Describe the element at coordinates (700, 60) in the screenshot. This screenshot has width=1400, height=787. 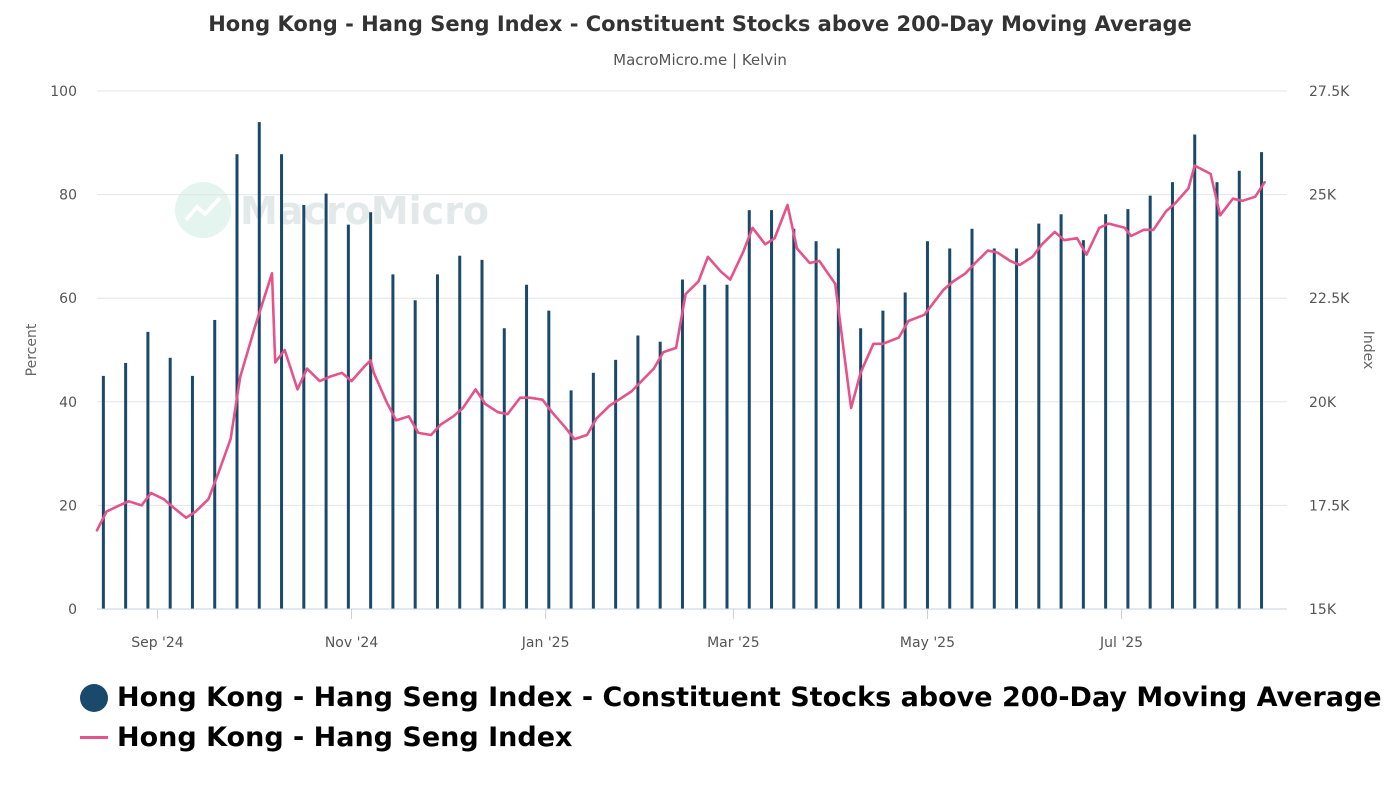
I see `chart-subtitle: MacroMicro.me | Kelvin` at that location.